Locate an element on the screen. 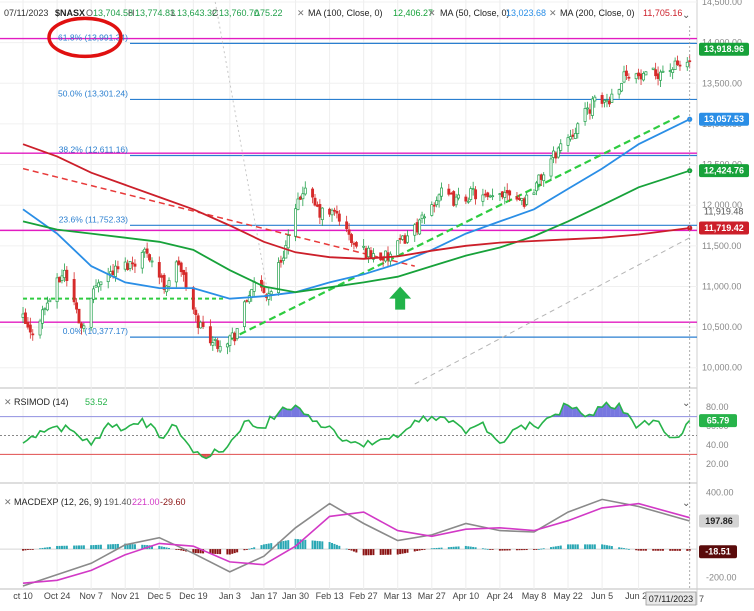 This screenshot has width=754, height=611. rsi-panel is located at coordinates (348, 430).